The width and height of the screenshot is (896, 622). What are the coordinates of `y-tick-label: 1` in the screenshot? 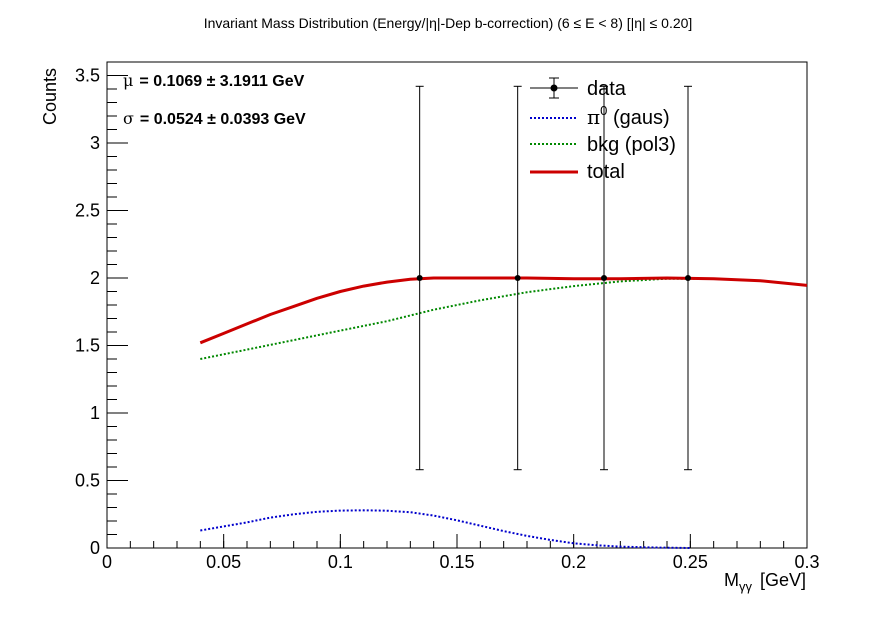 It's located at (95, 413).